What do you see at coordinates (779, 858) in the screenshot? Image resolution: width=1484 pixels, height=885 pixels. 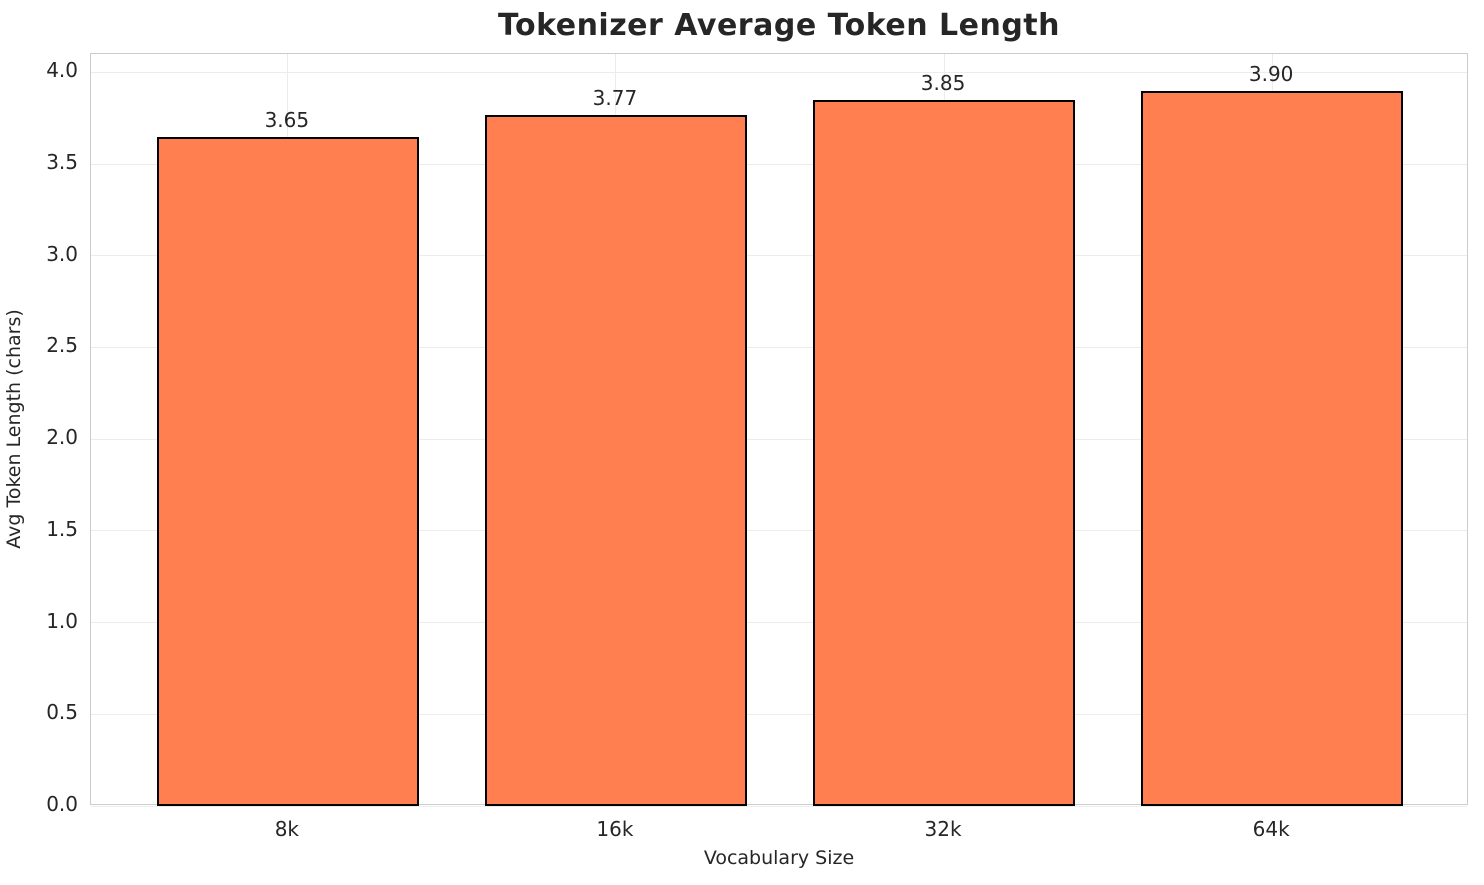 I see `x-axis-label: Vocabulary Size` at bounding box center [779, 858].